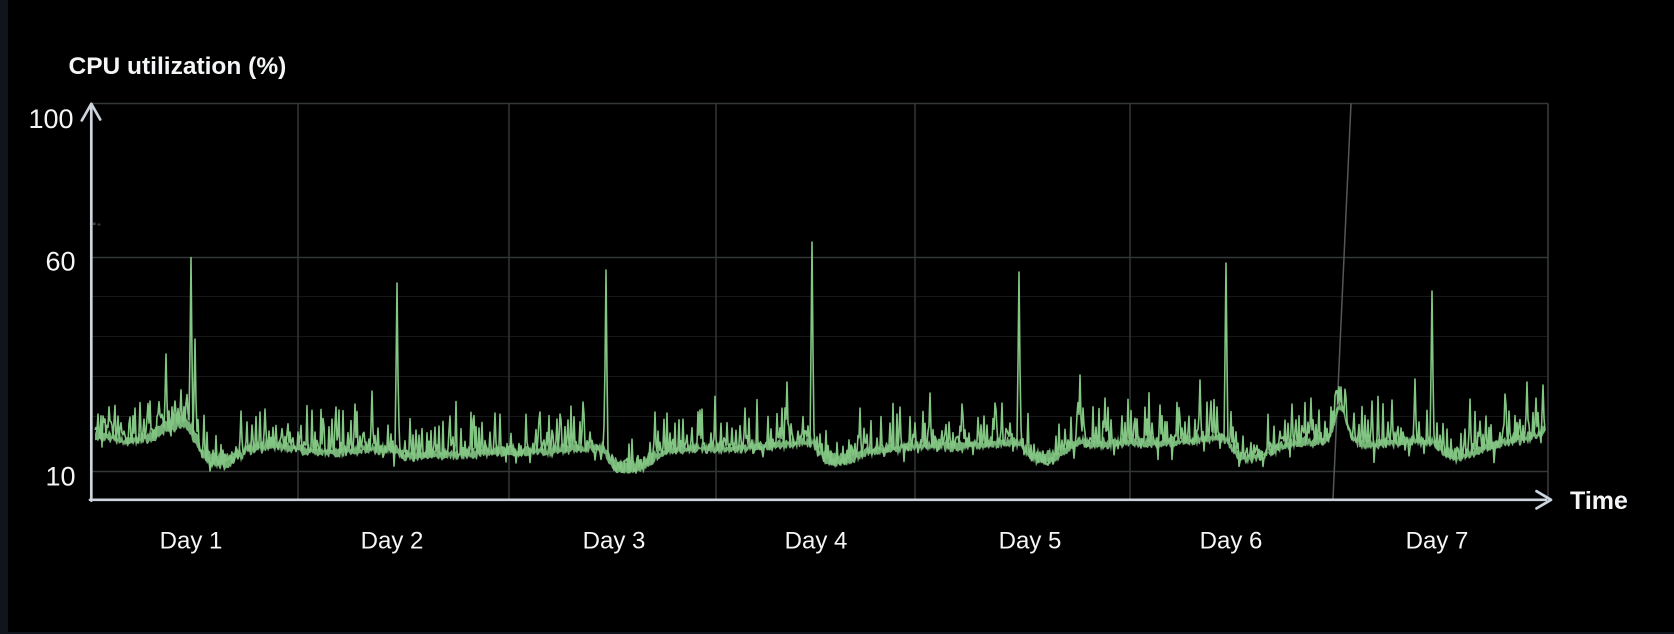  I want to click on svg-text: Day 1, so click(191, 541).